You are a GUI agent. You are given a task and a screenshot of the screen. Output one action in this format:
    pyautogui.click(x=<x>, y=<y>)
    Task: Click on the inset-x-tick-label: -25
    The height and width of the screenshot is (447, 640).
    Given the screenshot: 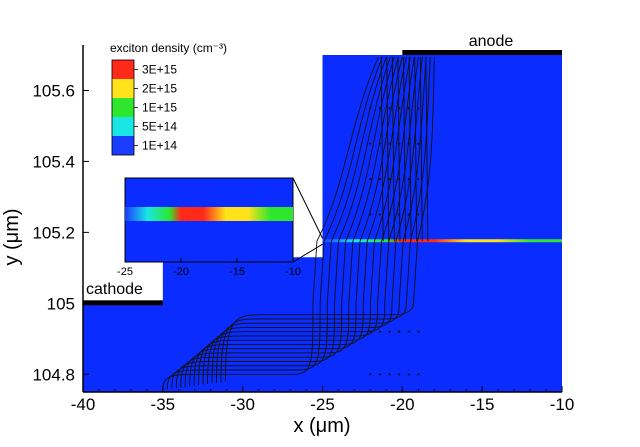 What is the action you would take?
    pyautogui.click(x=125, y=272)
    